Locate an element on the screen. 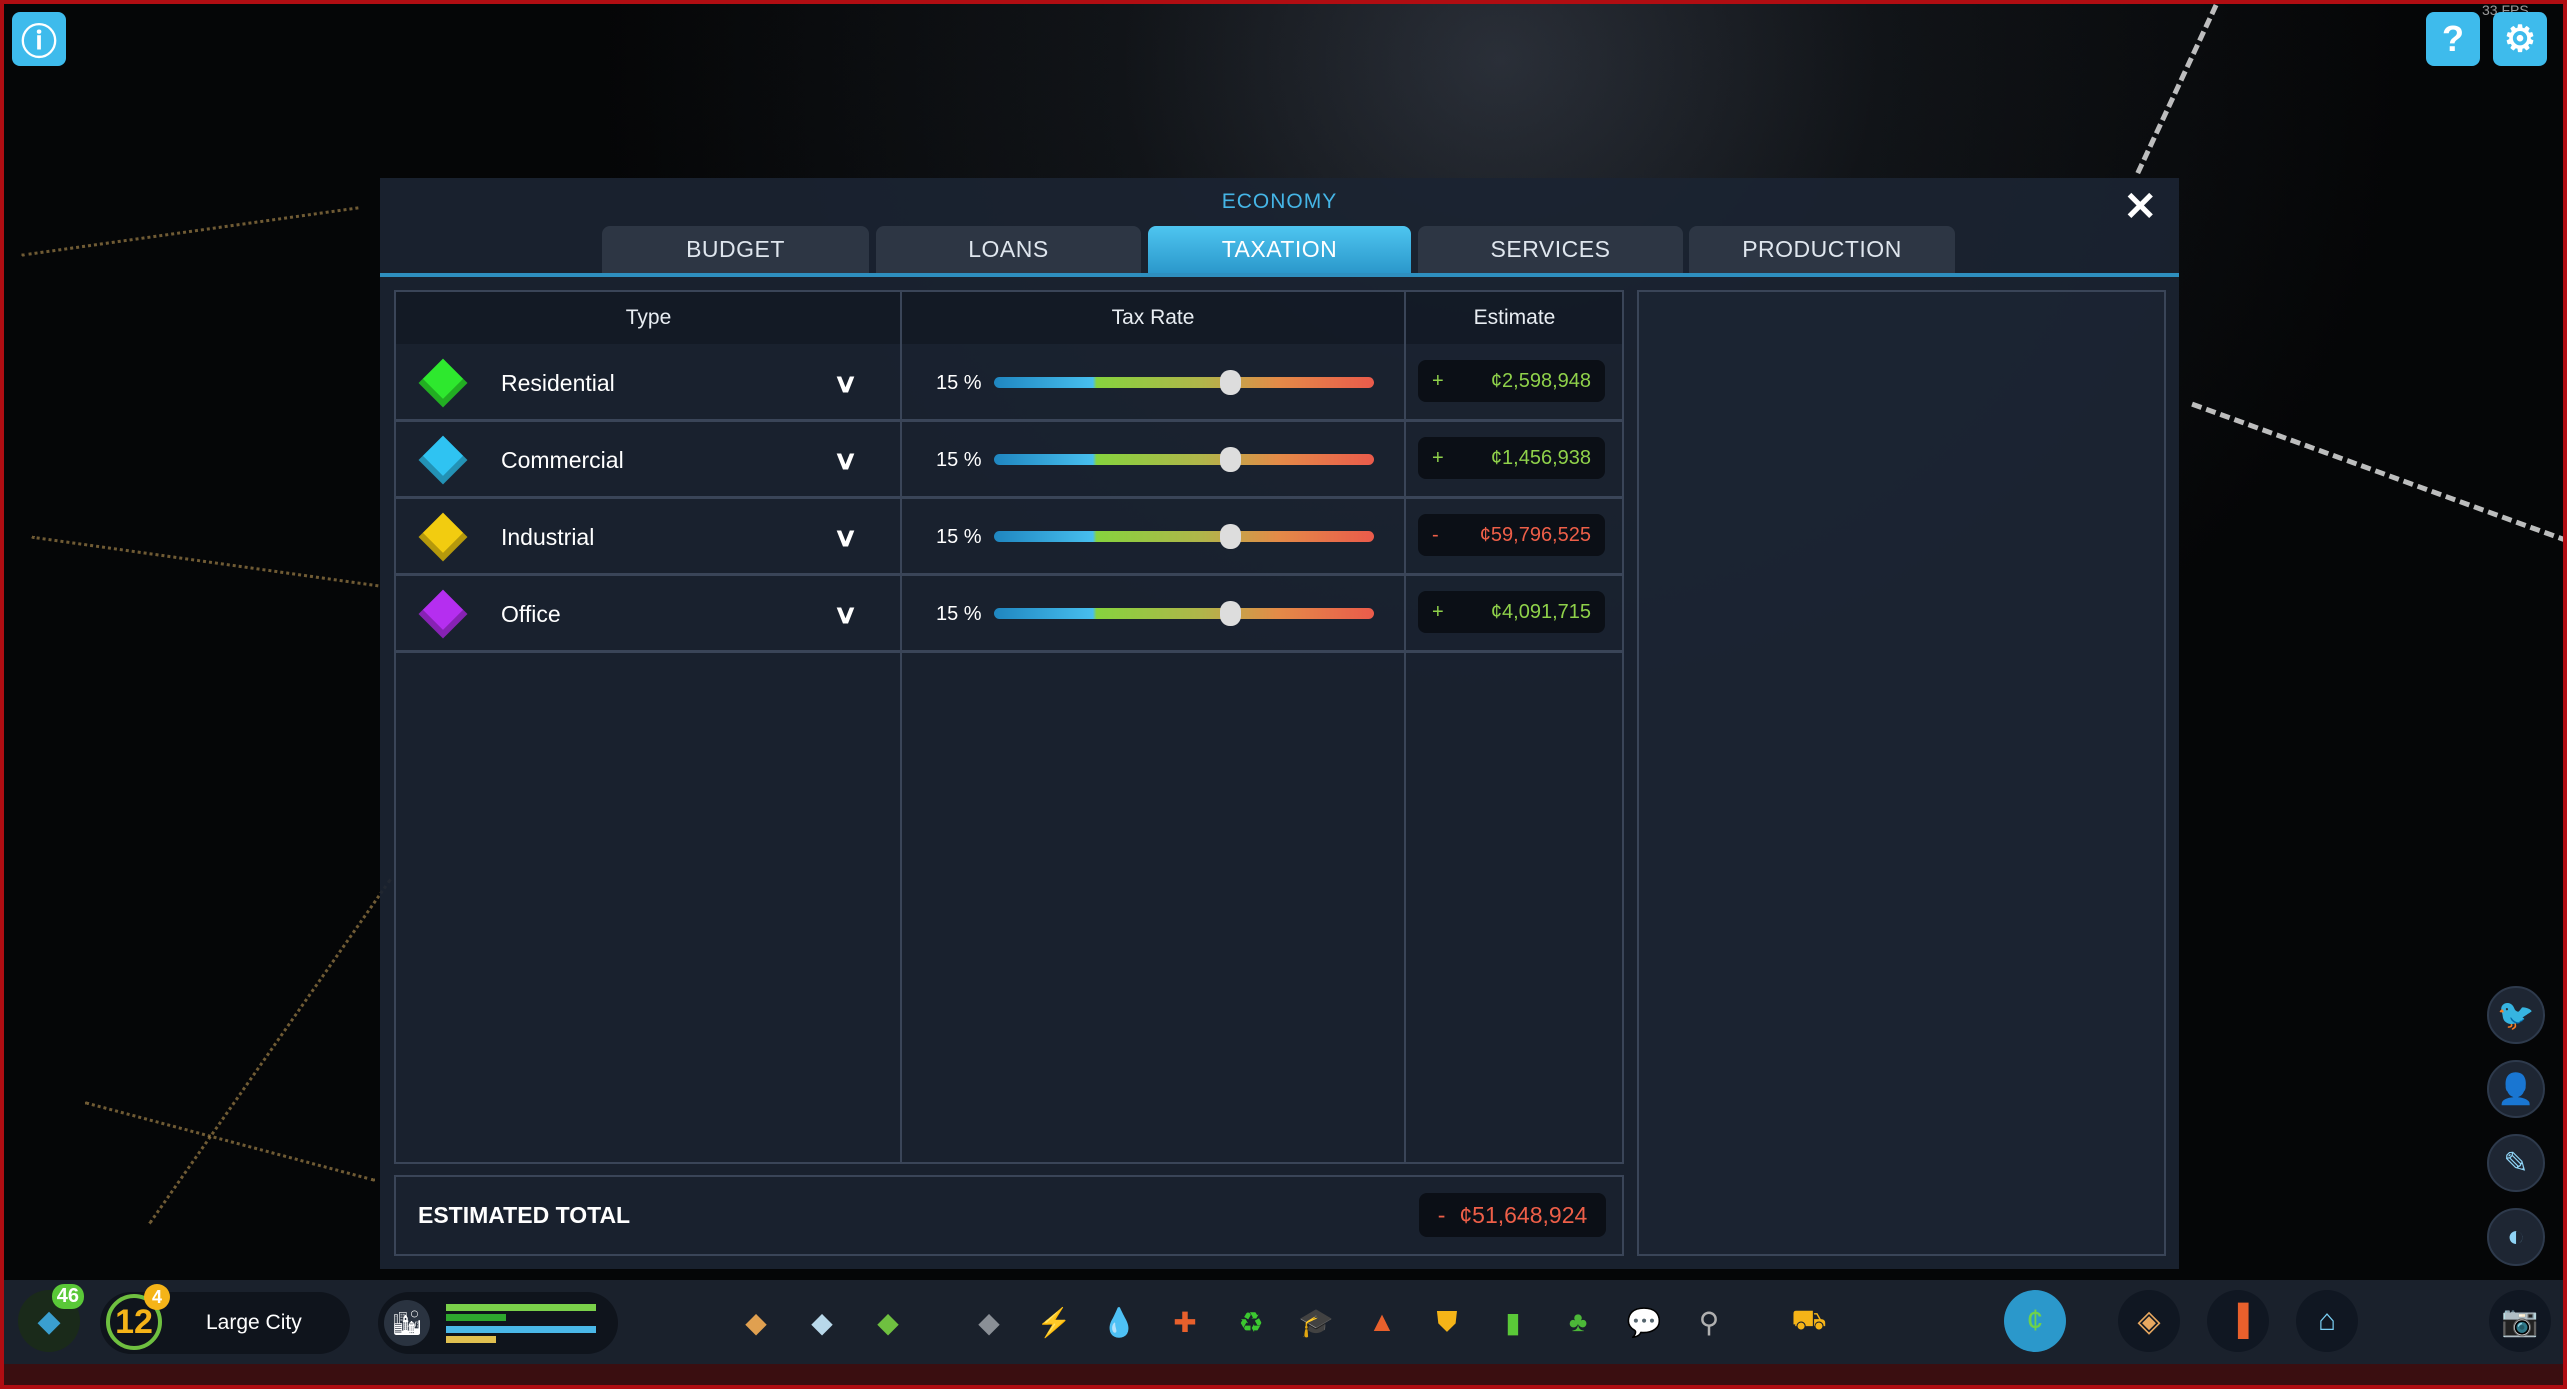 The image size is (2567, 1389). notes-button: ✎ is located at coordinates (2516, 1163).